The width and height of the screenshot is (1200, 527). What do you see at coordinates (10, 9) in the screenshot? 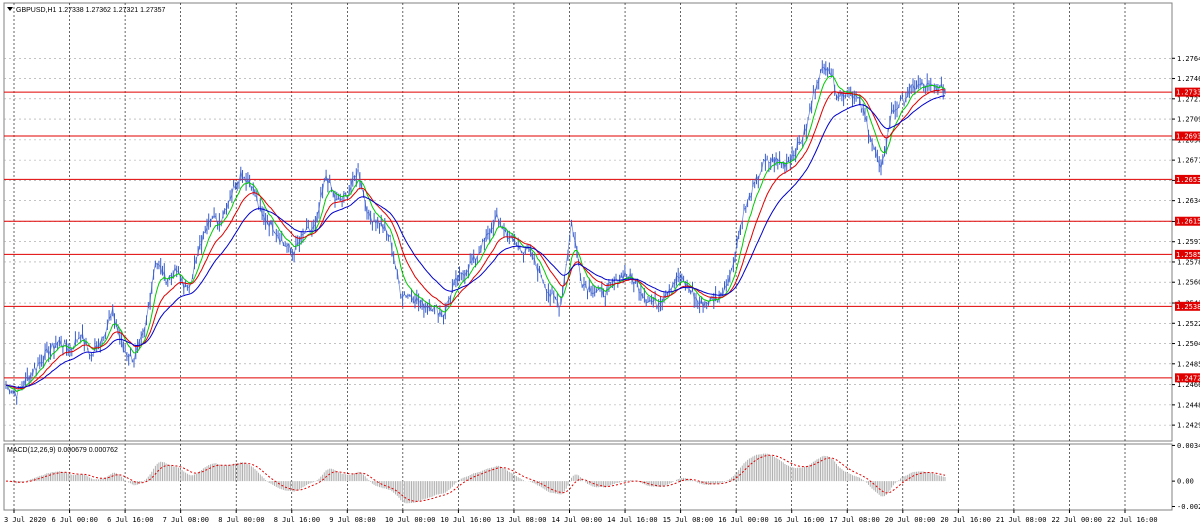
I see `symbol-dropdown-icon` at bounding box center [10, 9].